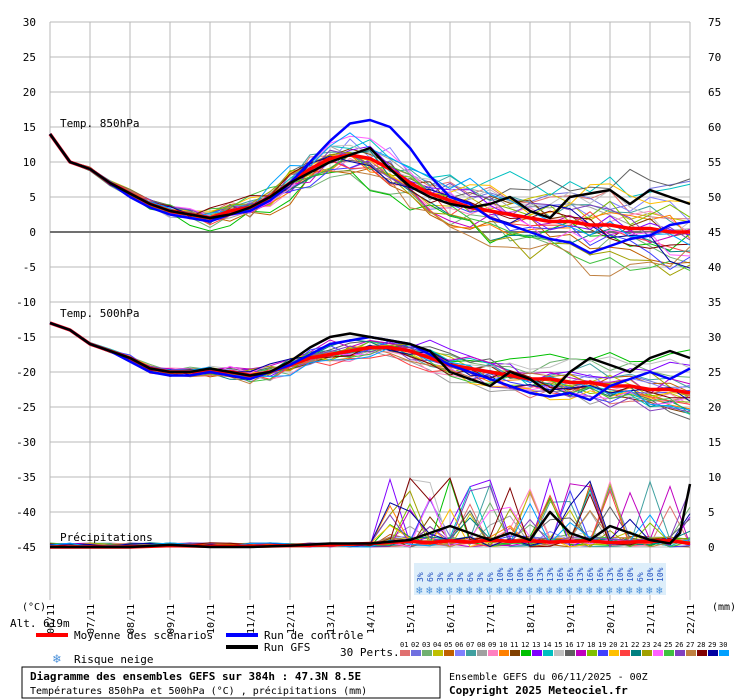  What do you see at coordinates (624, 645) in the screenshot?
I see `perturbation-id: 21` at bounding box center [624, 645].